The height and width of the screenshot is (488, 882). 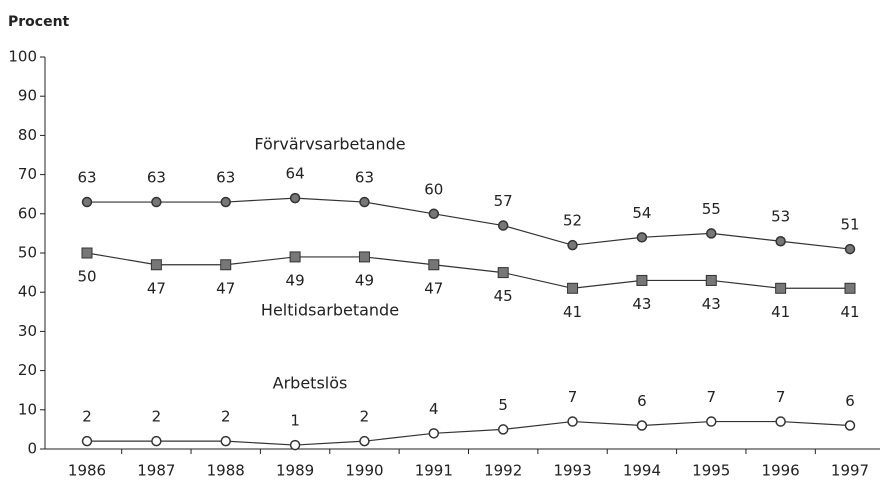 I want to click on y-tick-label: 80, so click(x=27, y=135).